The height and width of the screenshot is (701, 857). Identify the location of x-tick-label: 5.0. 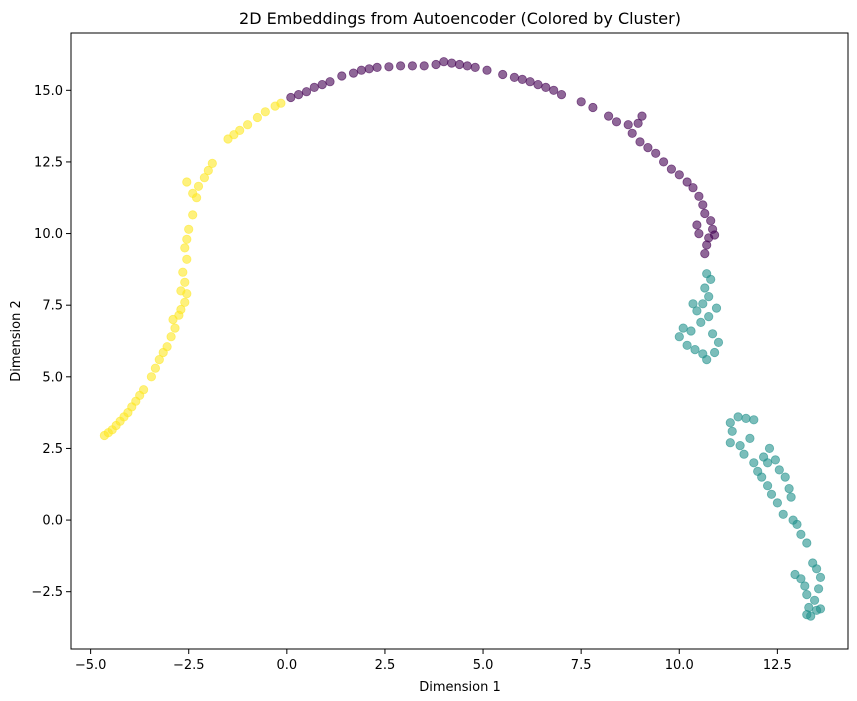
(483, 665).